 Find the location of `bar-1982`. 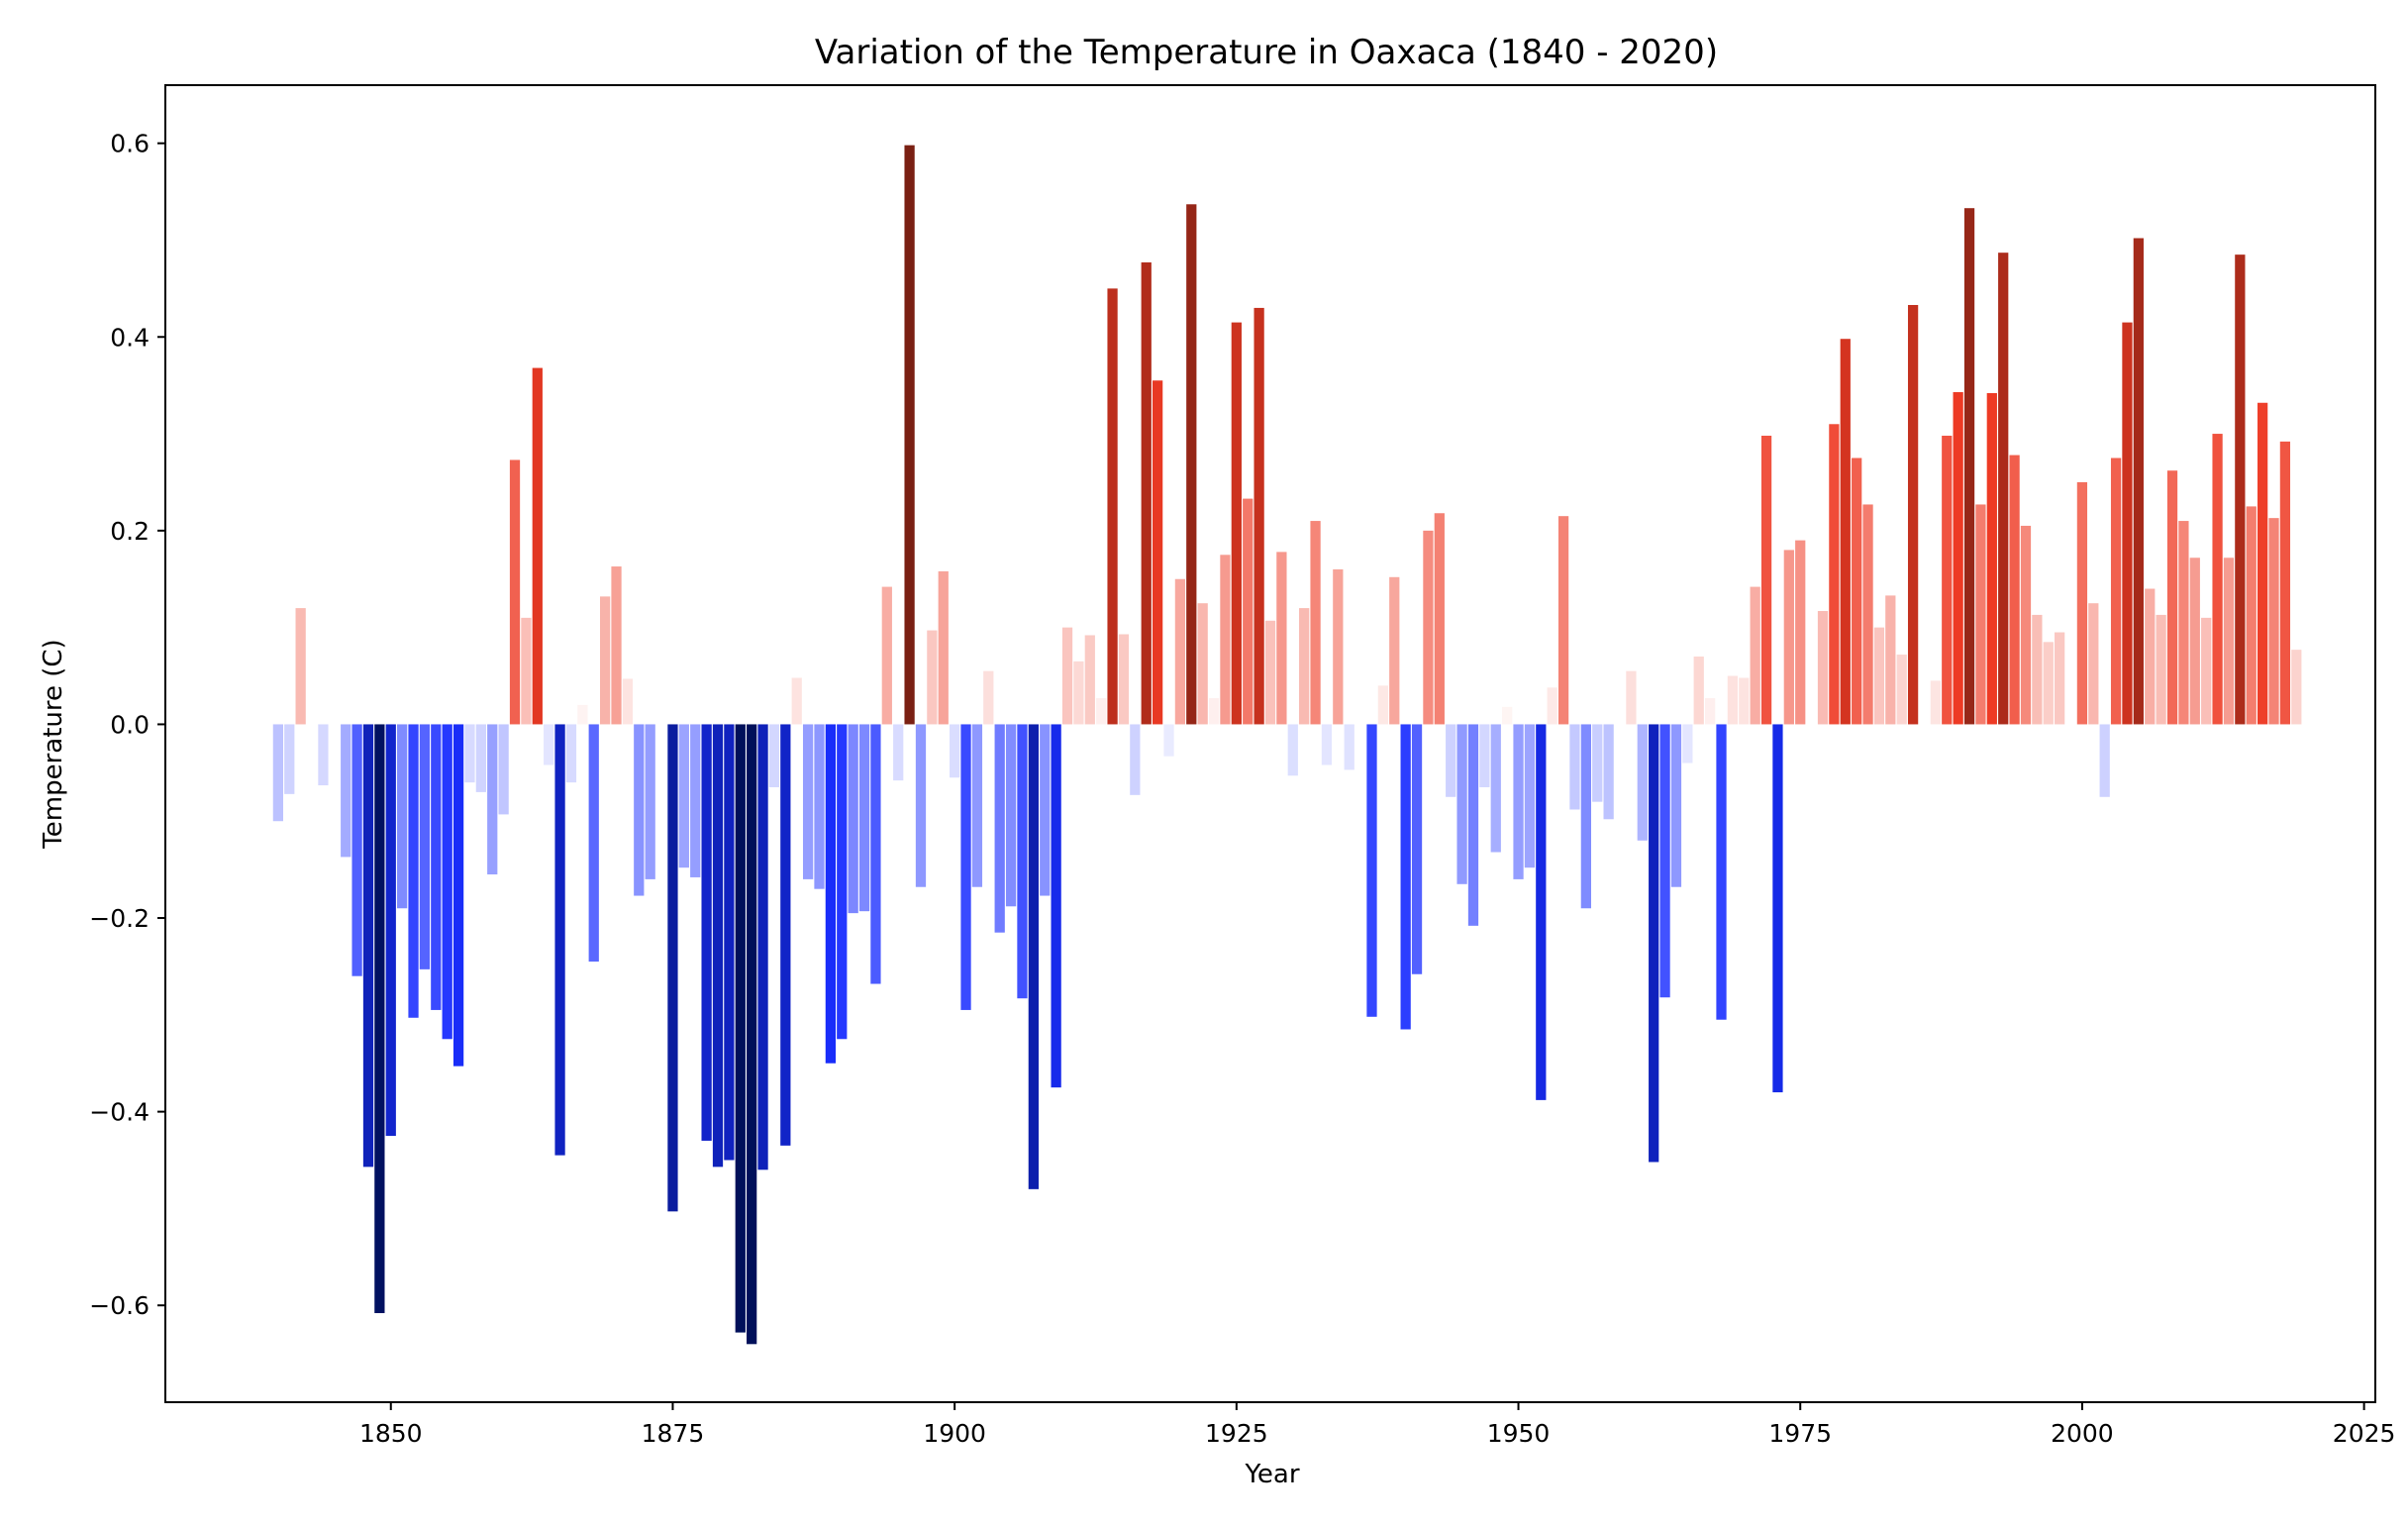

bar-1982 is located at coordinates (1879, 676).